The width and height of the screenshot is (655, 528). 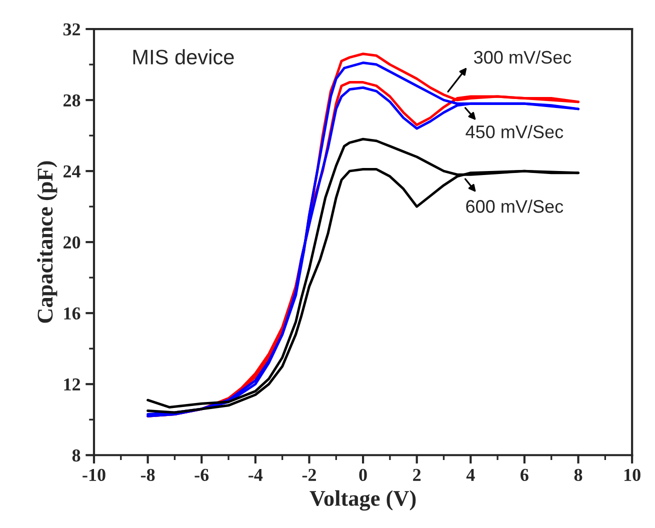 I want to click on x-tick-label: -2, so click(x=309, y=474).